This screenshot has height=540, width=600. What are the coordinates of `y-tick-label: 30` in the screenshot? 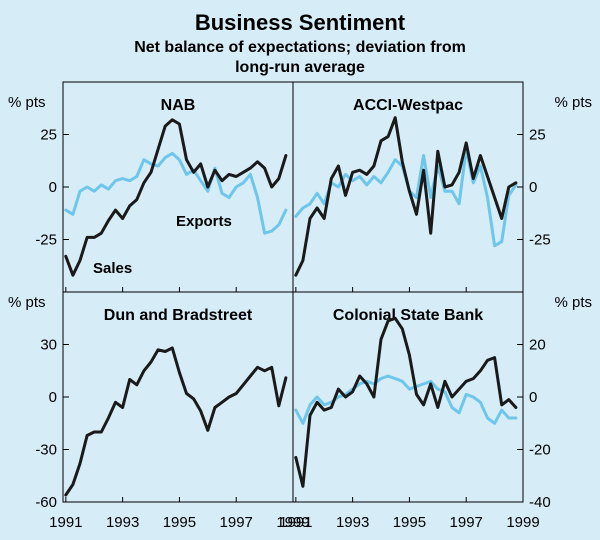 It's located at (48, 345).